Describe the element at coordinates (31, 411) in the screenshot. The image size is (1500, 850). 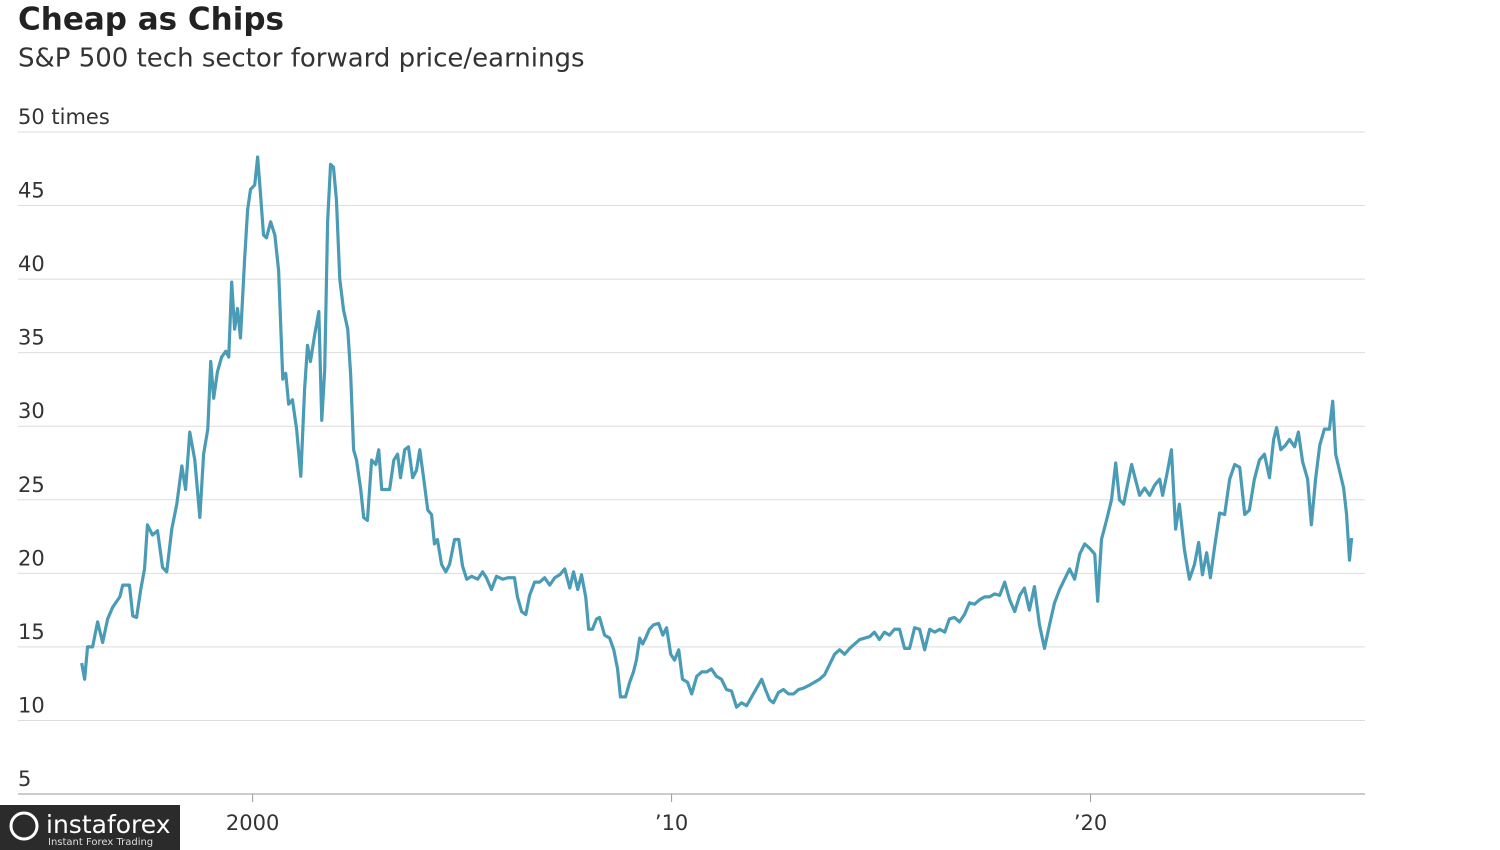
I see `y-tick-label: 30` at that location.